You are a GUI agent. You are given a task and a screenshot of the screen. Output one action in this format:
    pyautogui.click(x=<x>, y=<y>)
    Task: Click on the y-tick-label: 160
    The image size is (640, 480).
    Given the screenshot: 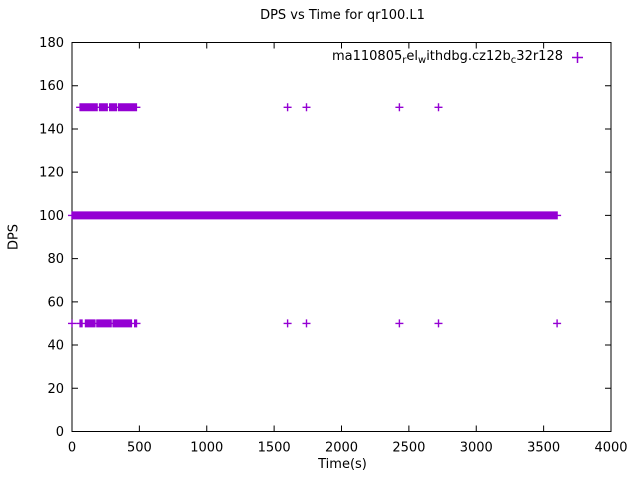 What is the action you would take?
    pyautogui.click(x=51, y=86)
    